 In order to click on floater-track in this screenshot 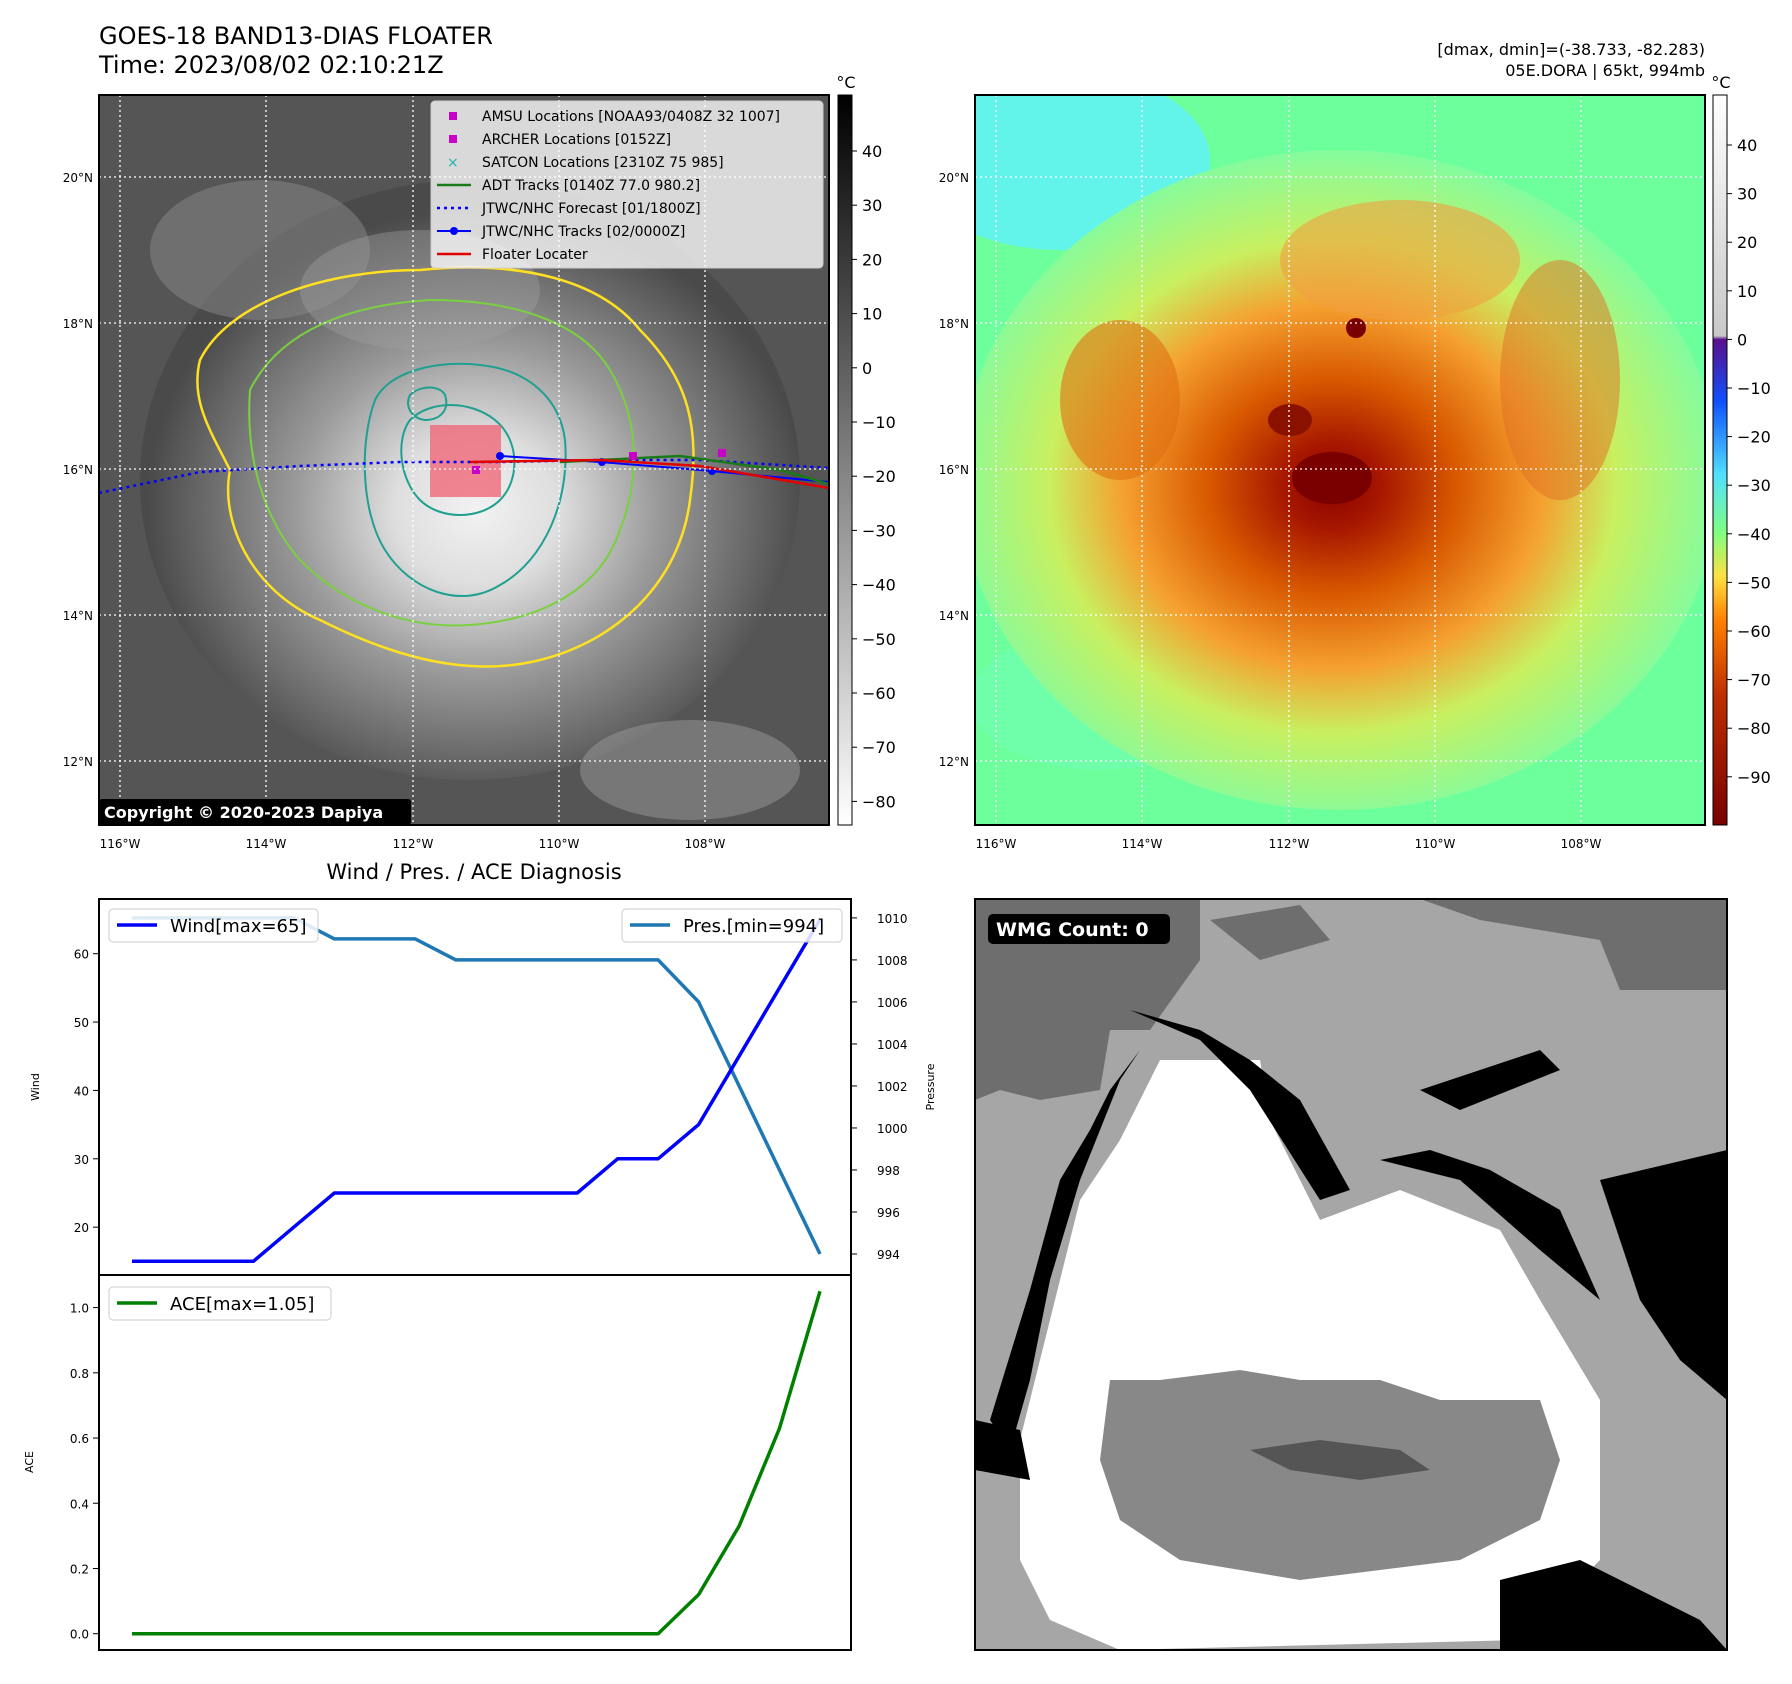, I will do `click(649, 474)`.